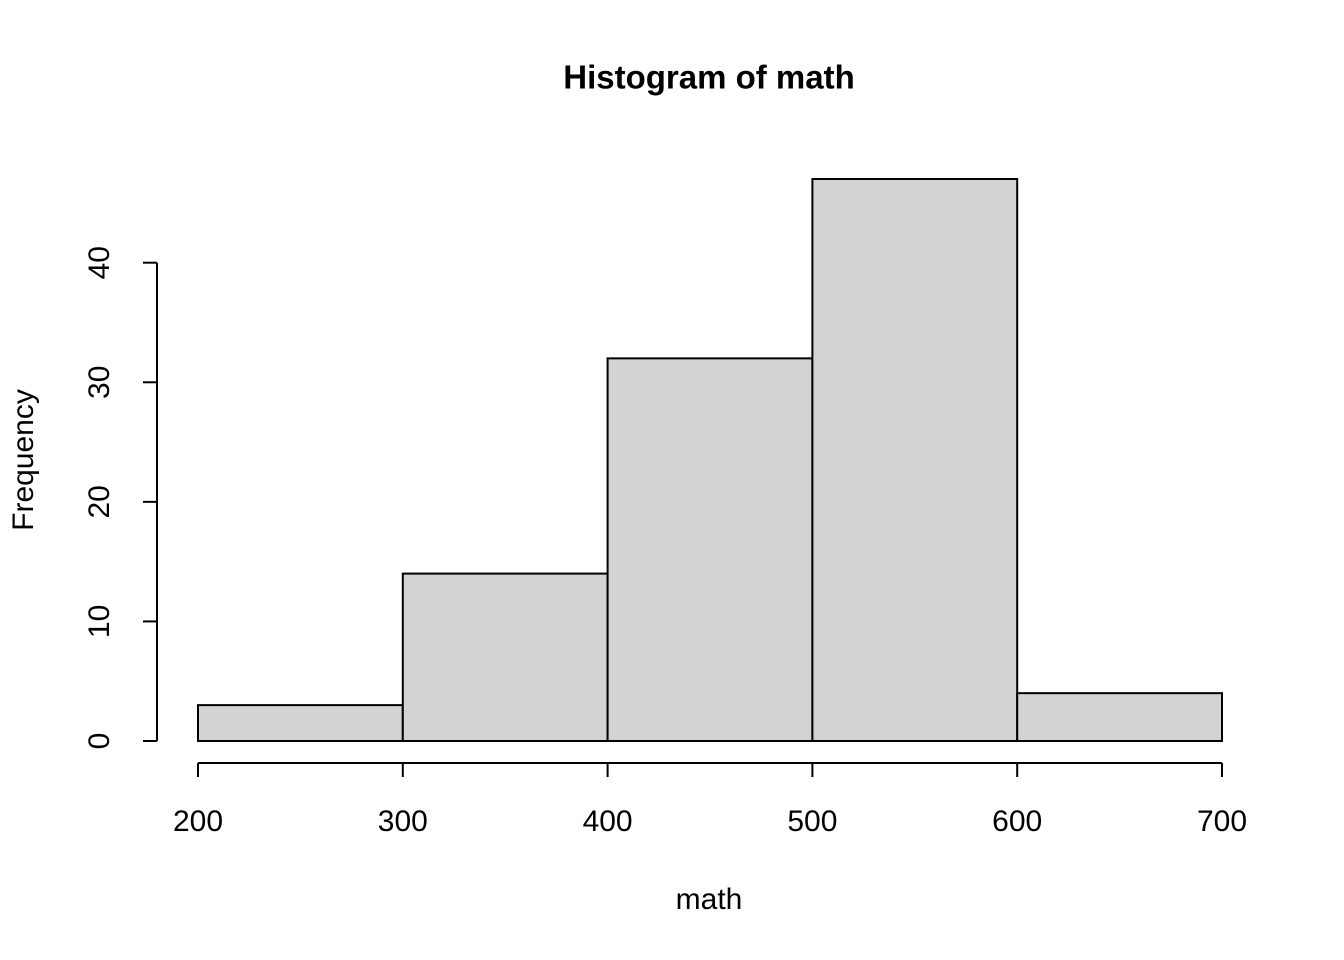 The width and height of the screenshot is (1344, 960). Describe the element at coordinates (99, 382) in the screenshot. I see `y-tick-label: 30` at that location.